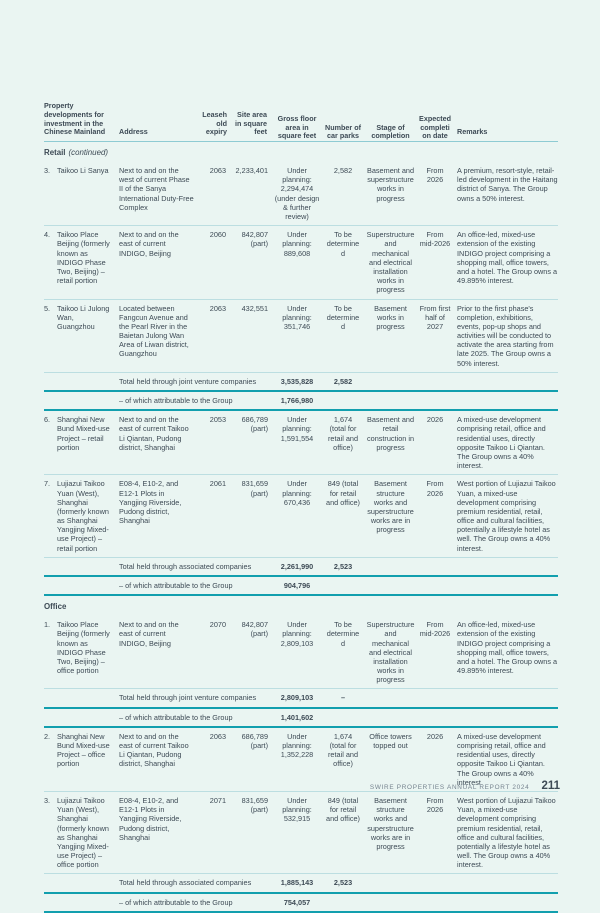  I want to click on cell-property-name: Taikoo Li Julong Wan, Guangzhou, so click(88, 335).